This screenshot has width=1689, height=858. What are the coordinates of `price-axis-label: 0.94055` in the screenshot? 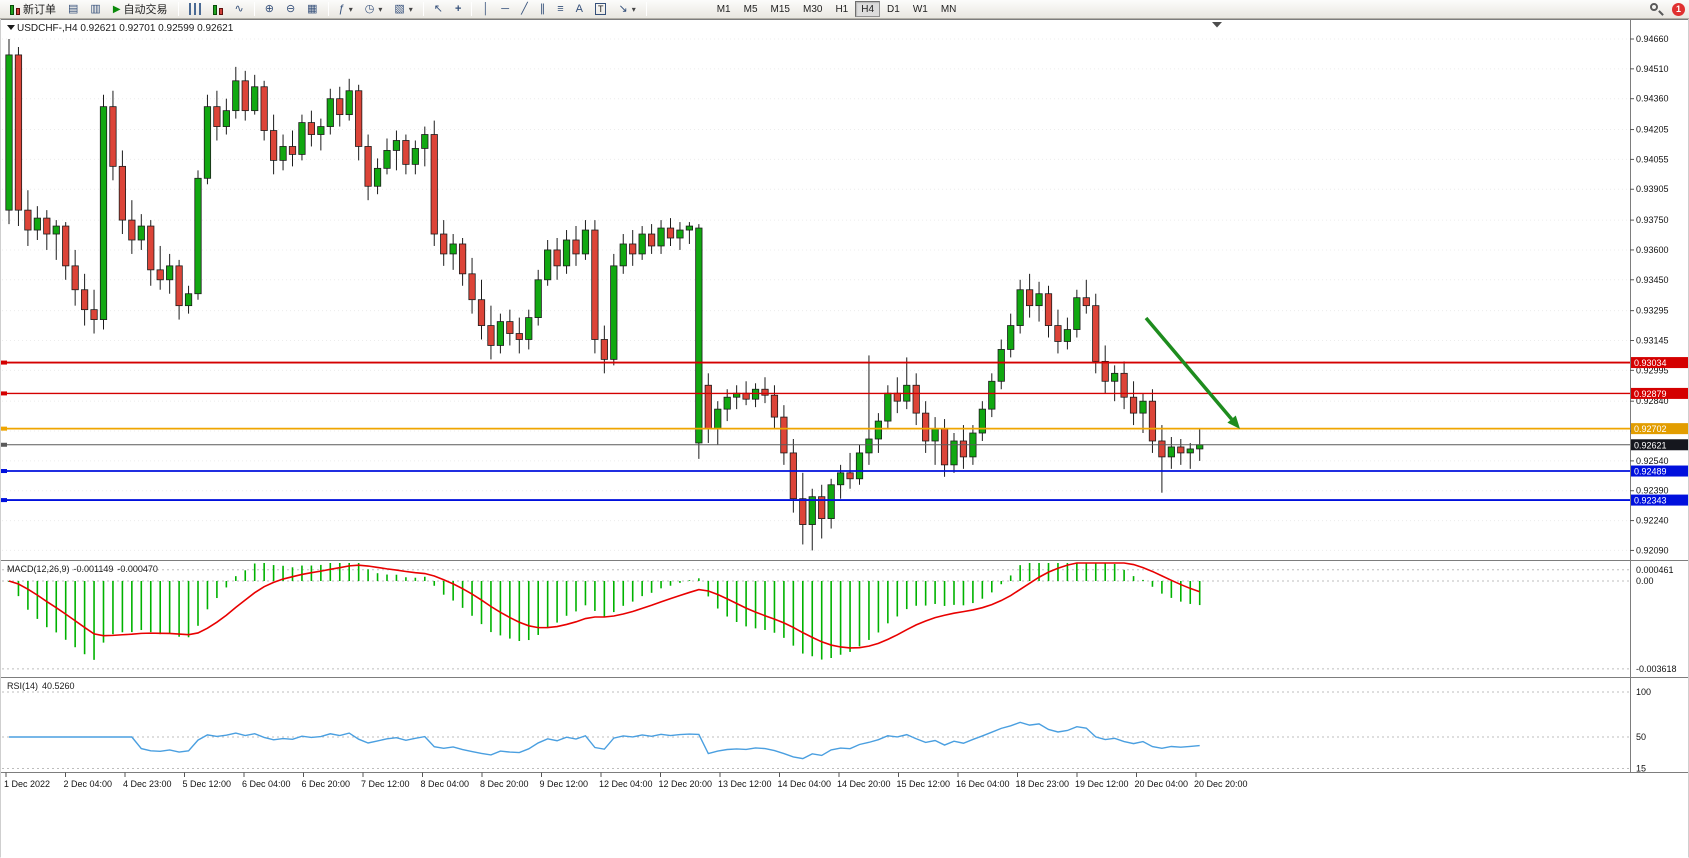 It's located at (1652, 159).